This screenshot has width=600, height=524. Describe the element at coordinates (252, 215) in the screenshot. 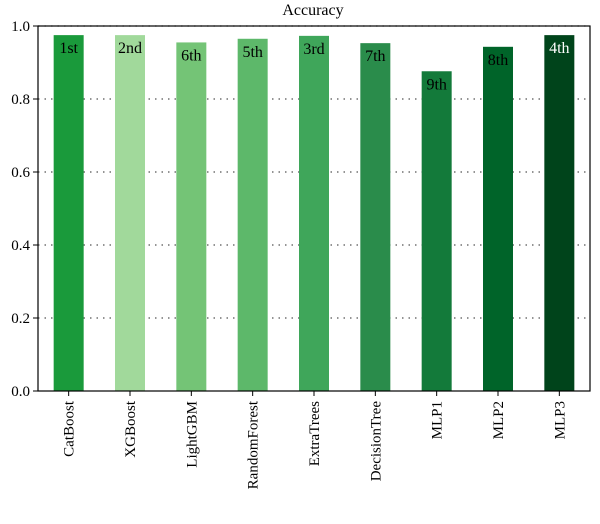

I see `bar-randomforest` at that location.